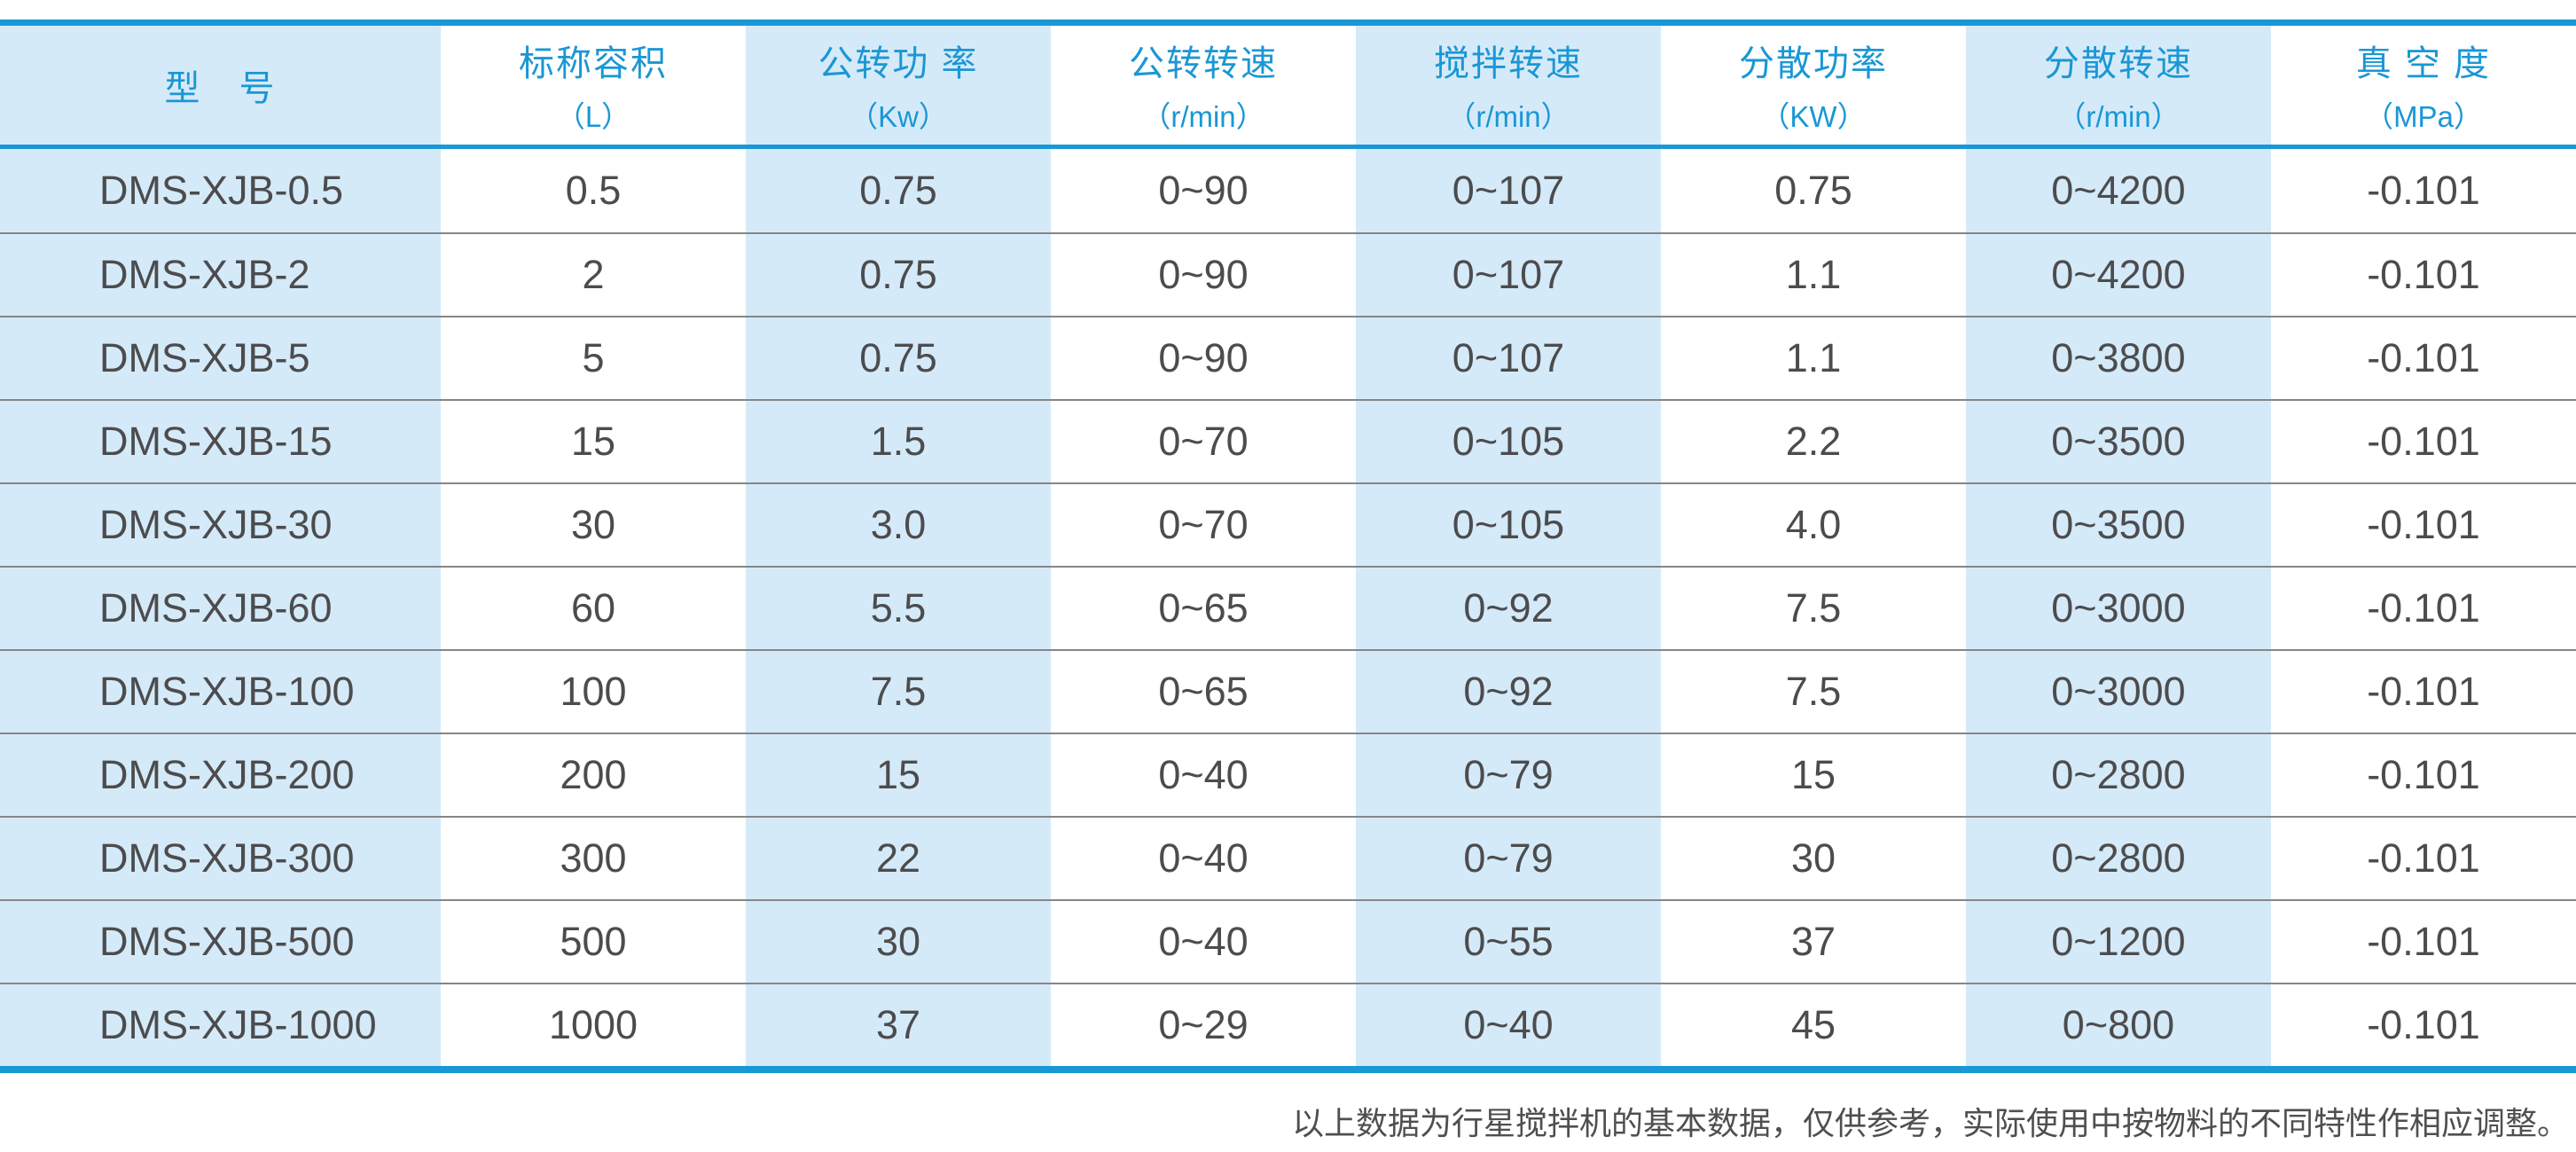 Image resolution: width=2576 pixels, height=1152 pixels. Describe the element at coordinates (1813, 525) in the screenshot. I see `value-cell: 4.0` at that location.